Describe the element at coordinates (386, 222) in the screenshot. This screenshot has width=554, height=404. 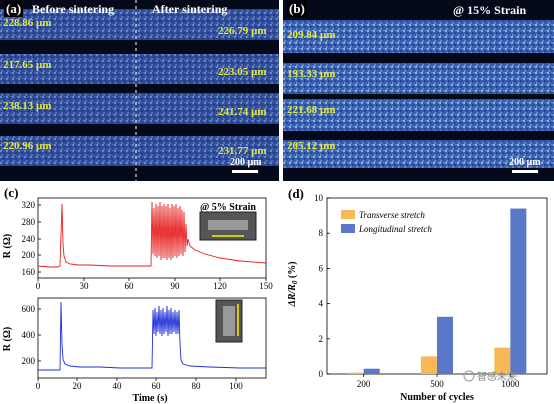
I see `bar-legend: Transverse stretch Longitudinal stretch` at that location.